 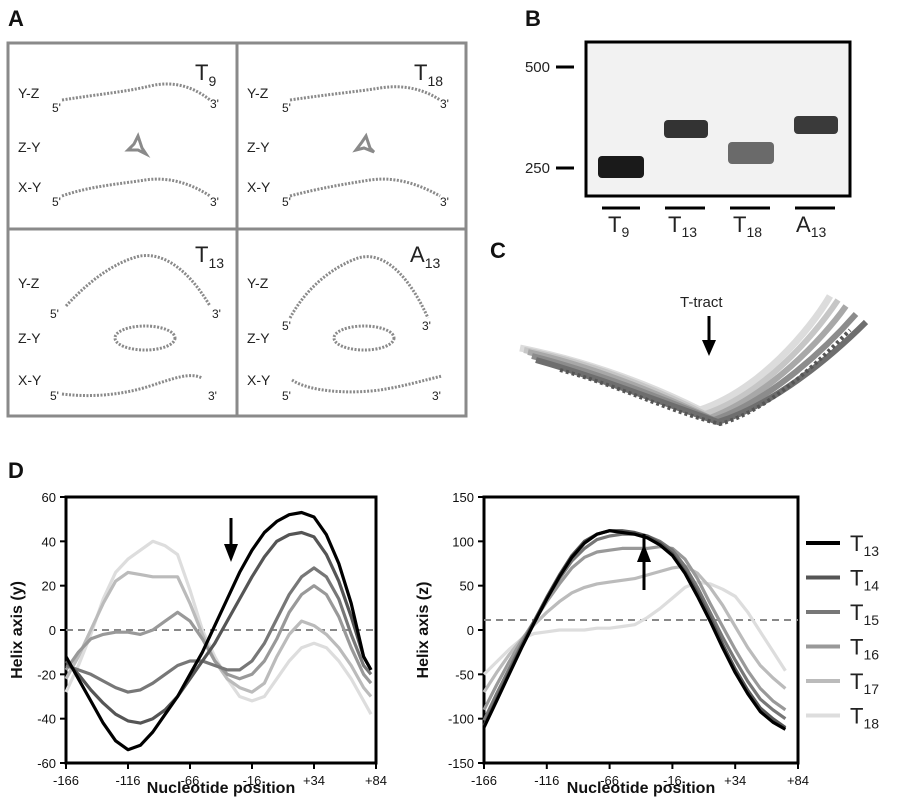 What do you see at coordinates (533, 18) in the screenshot?
I see `panel-b-label: B` at bounding box center [533, 18].